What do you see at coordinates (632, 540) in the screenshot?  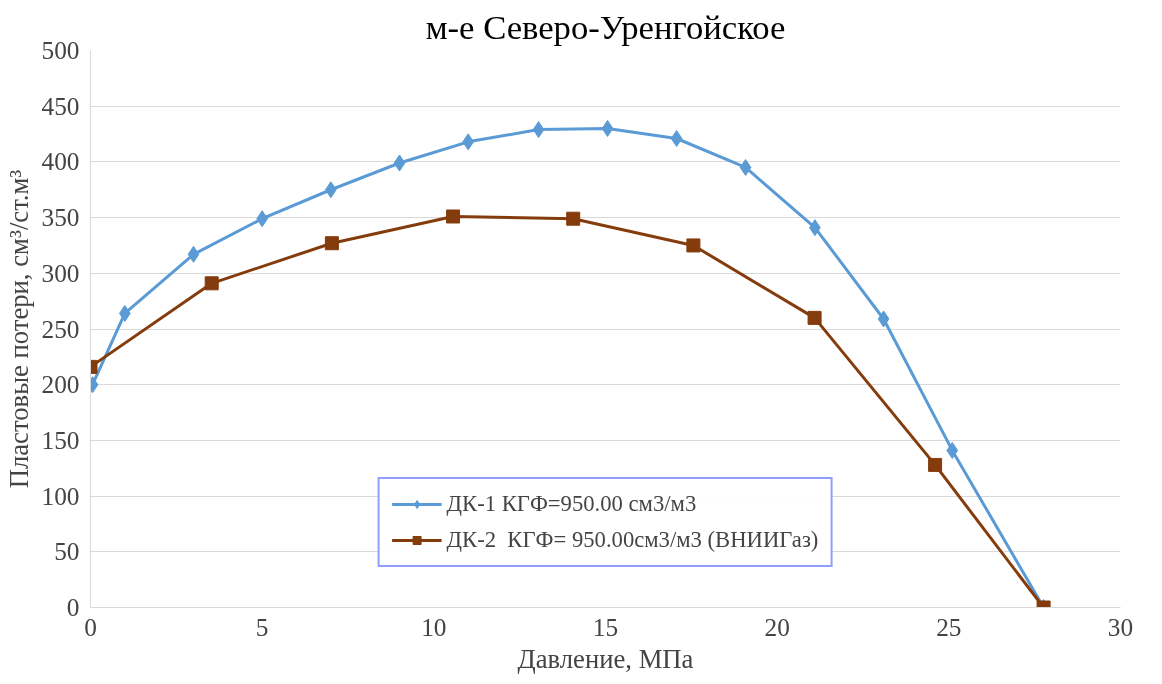 I see `legend-label: ДК-2 КГФ= 950.00см3/м3 (ВНИИГаз)` at bounding box center [632, 540].